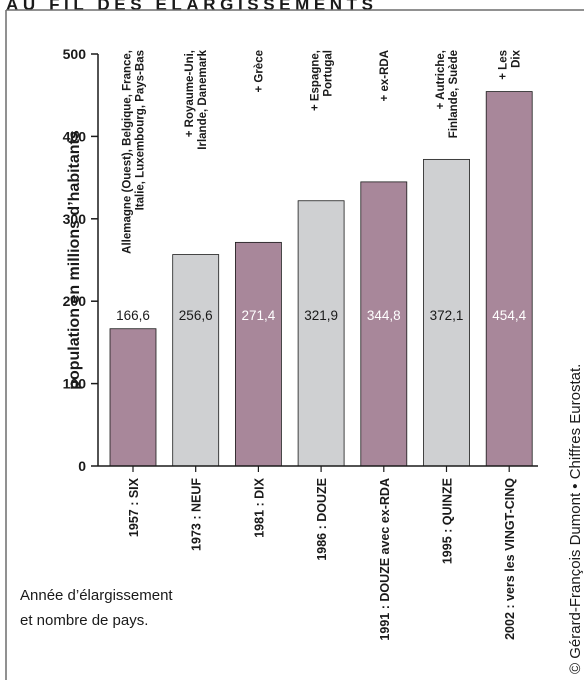  What do you see at coordinates (82, 466) in the screenshot?
I see `y-tick-label: 0` at bounding box center [82, 466].